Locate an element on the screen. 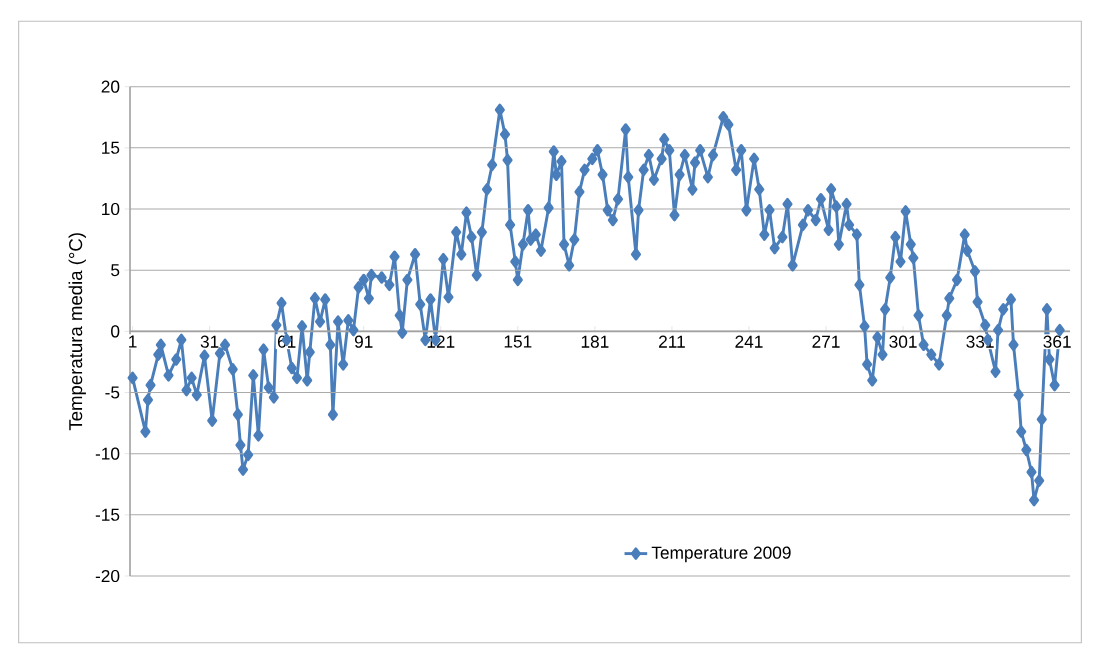 The width and height of the screenshot is (1096, 648). y-tick-label: 0 is located at coordinates (115, 331).